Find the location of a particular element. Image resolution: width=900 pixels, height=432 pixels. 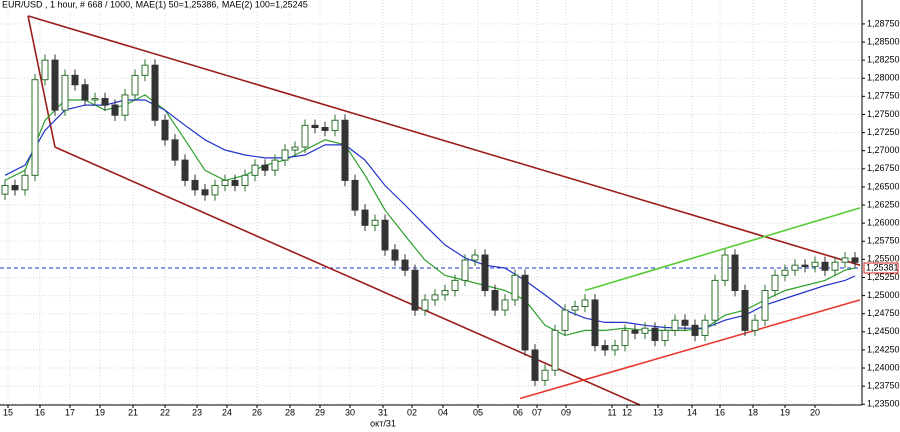

y-tick-label: 1,23750 is located at coordinates (883, 386).